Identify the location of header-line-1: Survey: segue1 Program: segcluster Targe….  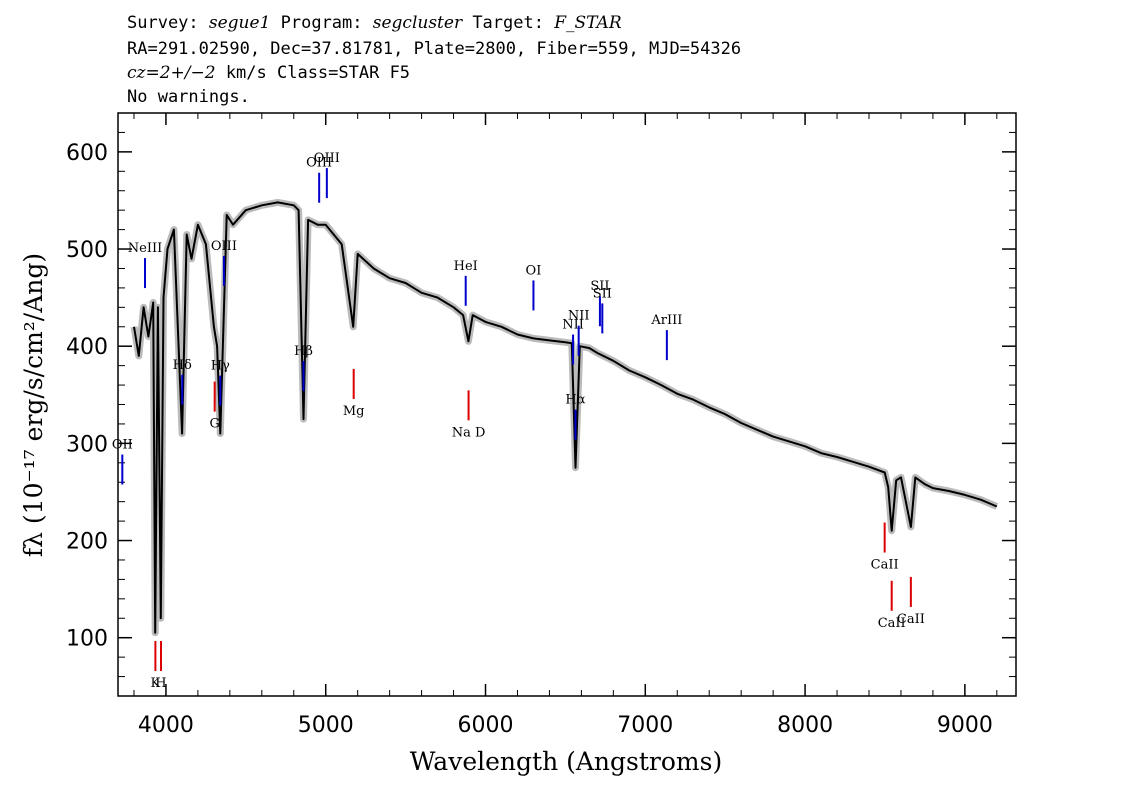
(374, 23).